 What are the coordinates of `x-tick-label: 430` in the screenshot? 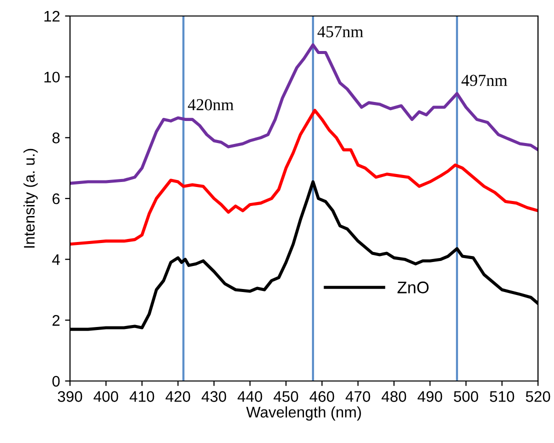 It's located at (214, 396).